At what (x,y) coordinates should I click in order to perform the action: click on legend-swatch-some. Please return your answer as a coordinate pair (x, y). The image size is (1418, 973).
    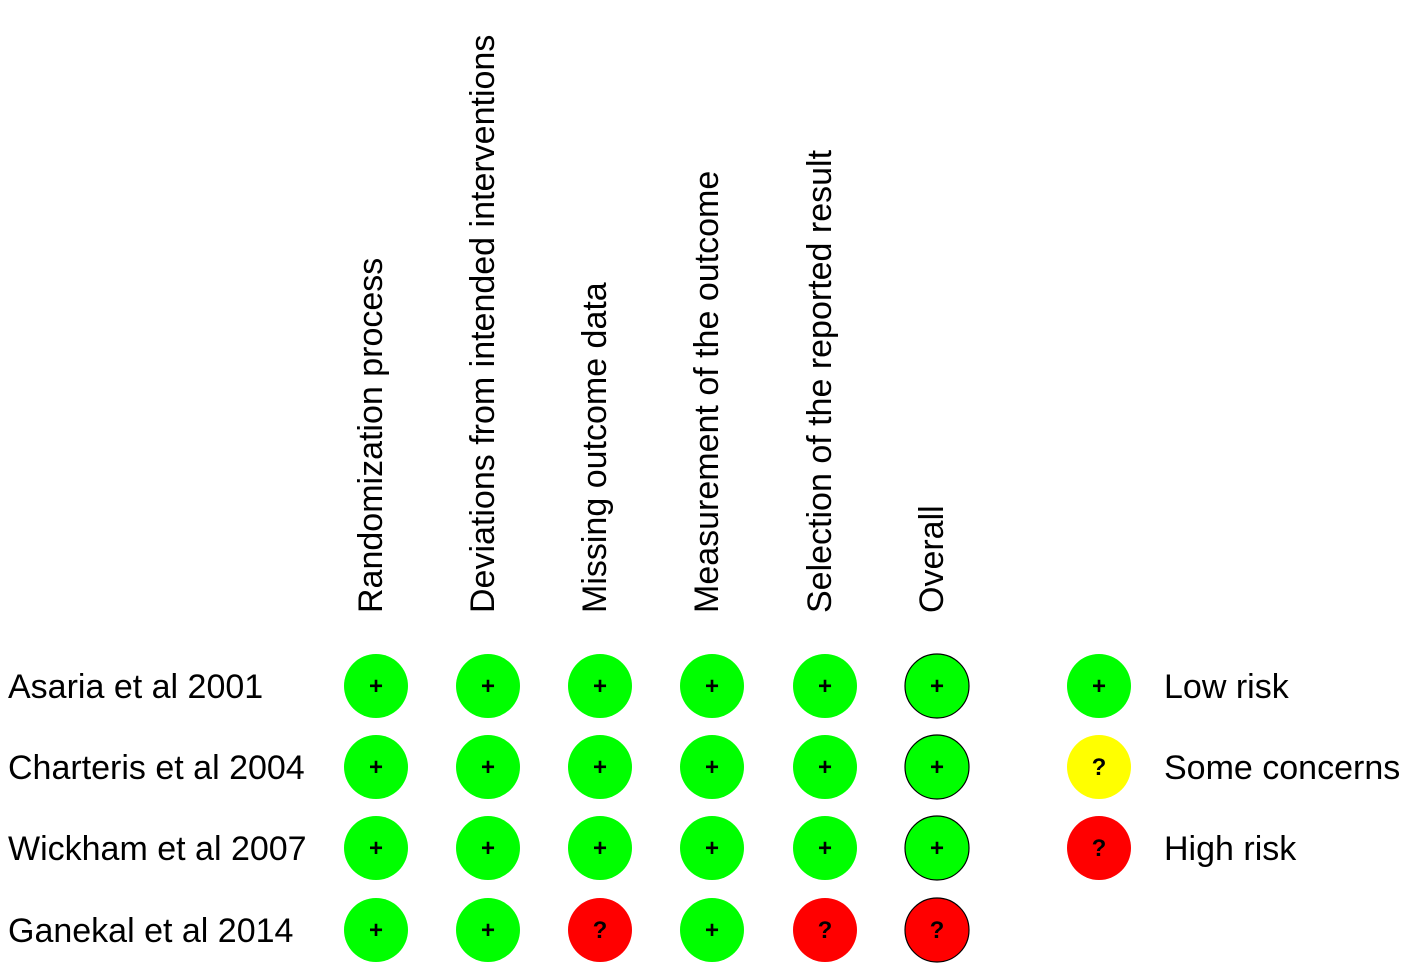
    Looking at the image, I should click on (1099, 767).